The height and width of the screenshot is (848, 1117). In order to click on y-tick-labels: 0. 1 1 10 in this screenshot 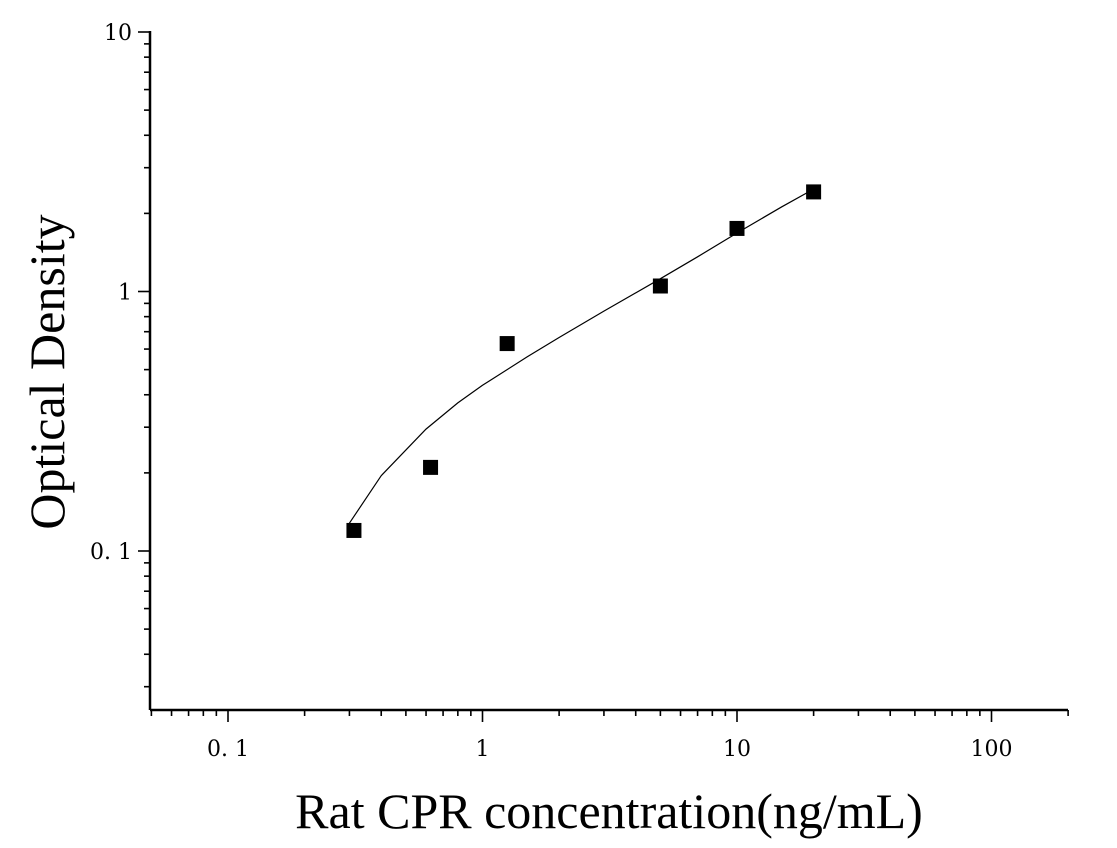, I will do `click(111, 293)`.